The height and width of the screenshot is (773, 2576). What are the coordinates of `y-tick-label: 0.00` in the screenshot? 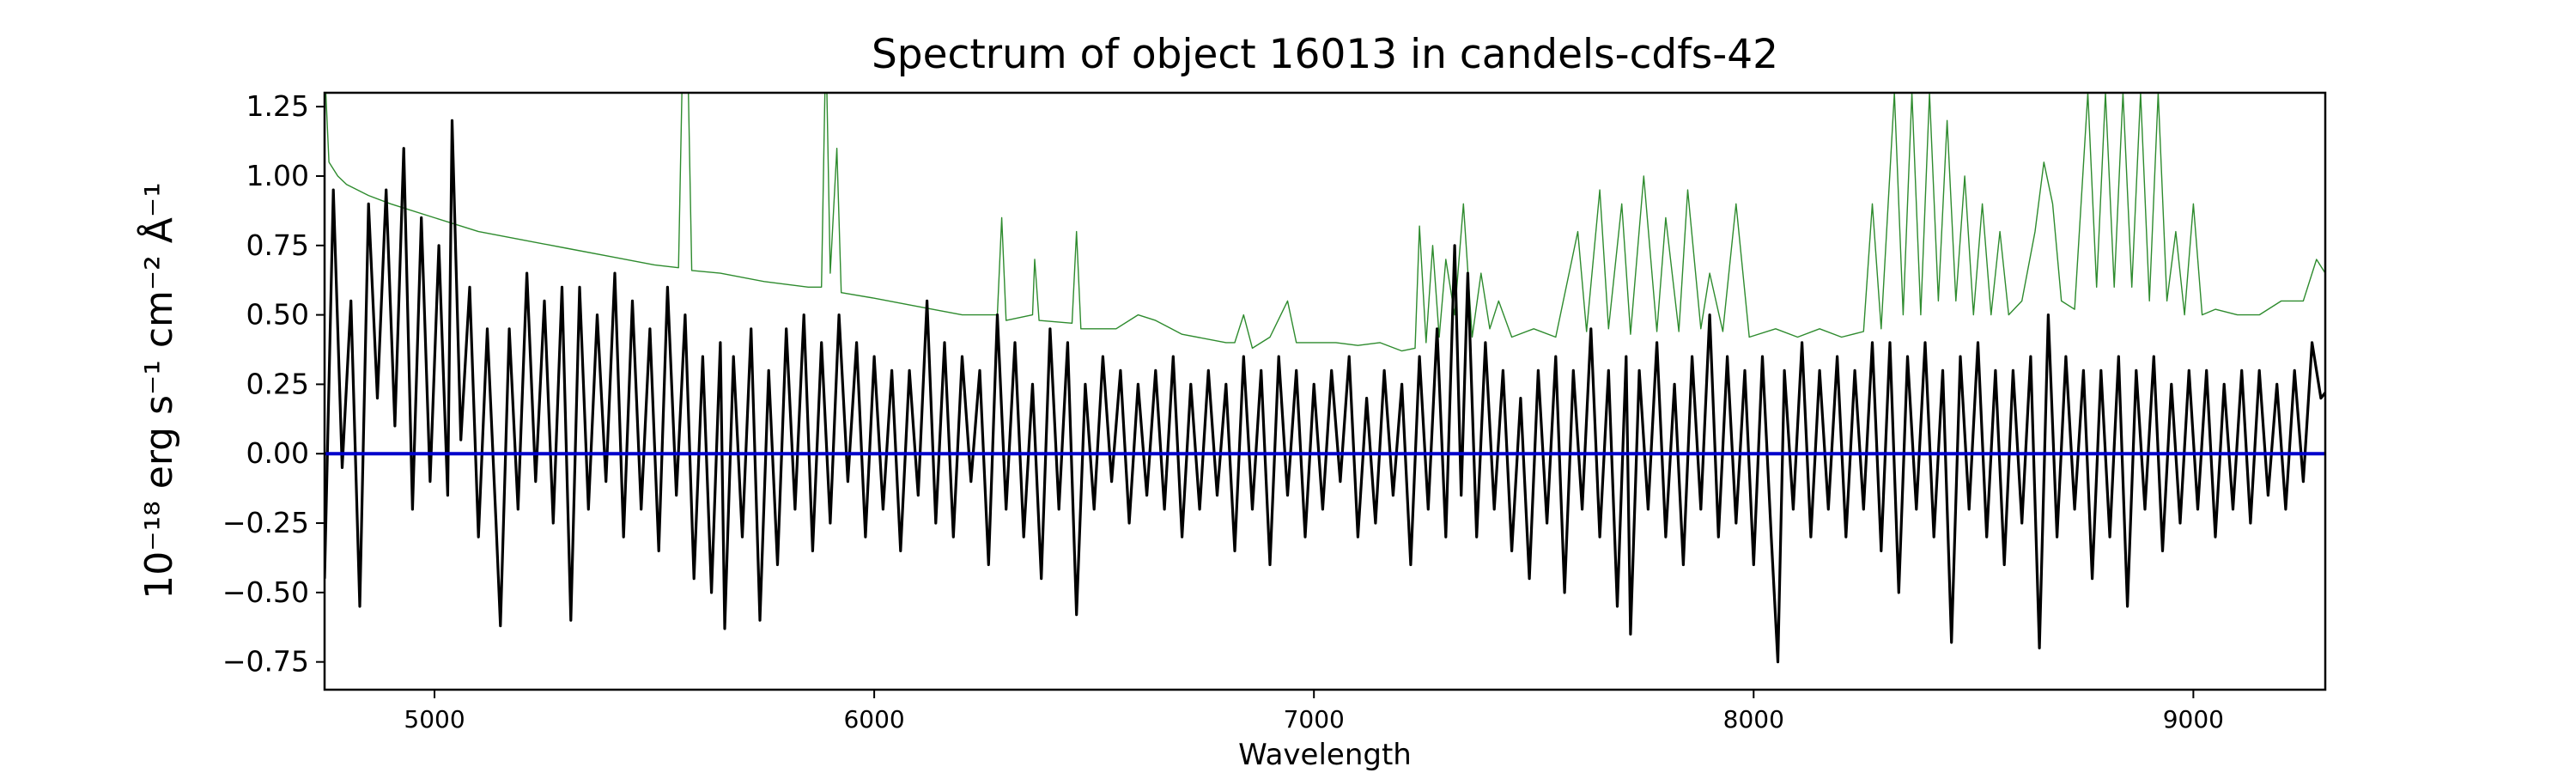 It's located at (278, 453).